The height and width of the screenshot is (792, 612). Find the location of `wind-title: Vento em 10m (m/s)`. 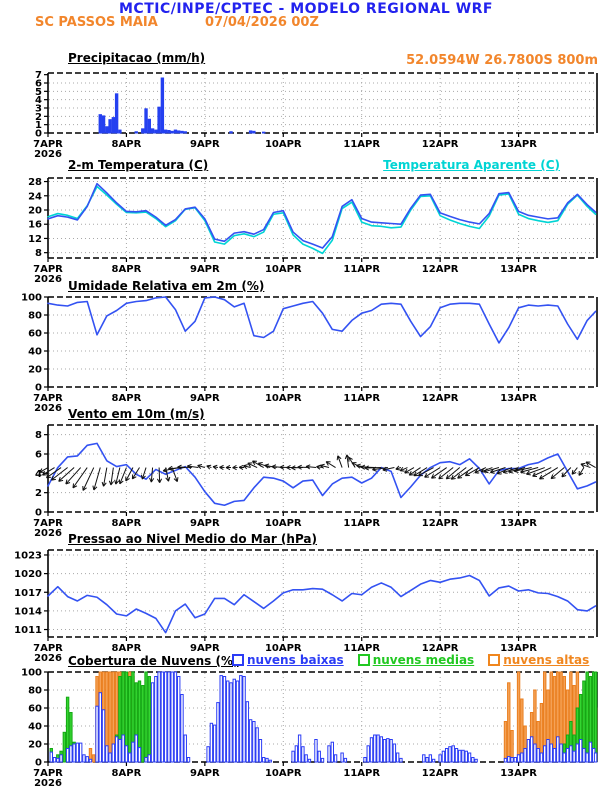

wind-title: Vento em 10m (m/s) is located at coordinates (136, 414).